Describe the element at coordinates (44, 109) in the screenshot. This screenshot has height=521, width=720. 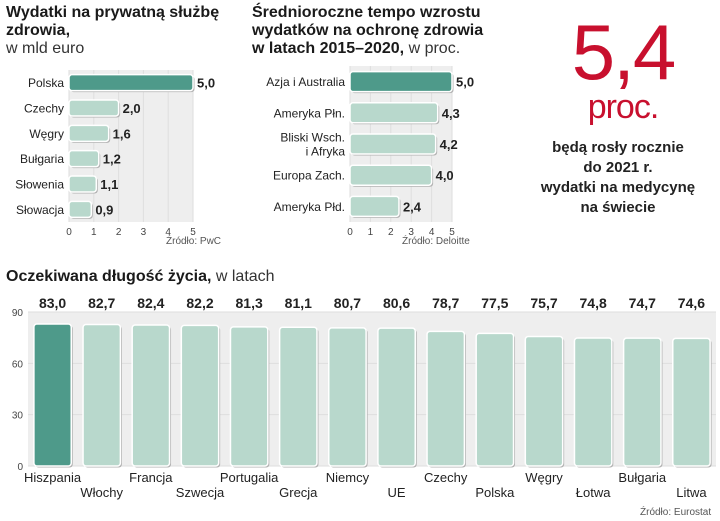
I see `chart1-category-label-1: Czechy` at that location.